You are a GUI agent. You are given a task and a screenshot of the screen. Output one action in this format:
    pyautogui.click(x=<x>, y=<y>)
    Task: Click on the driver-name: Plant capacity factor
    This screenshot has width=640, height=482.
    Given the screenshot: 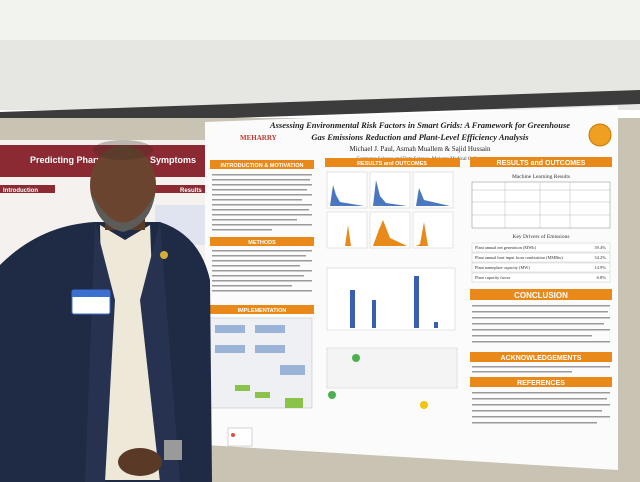 What is the action you would take?
    pyautogui.click(x=493, y=277)
    